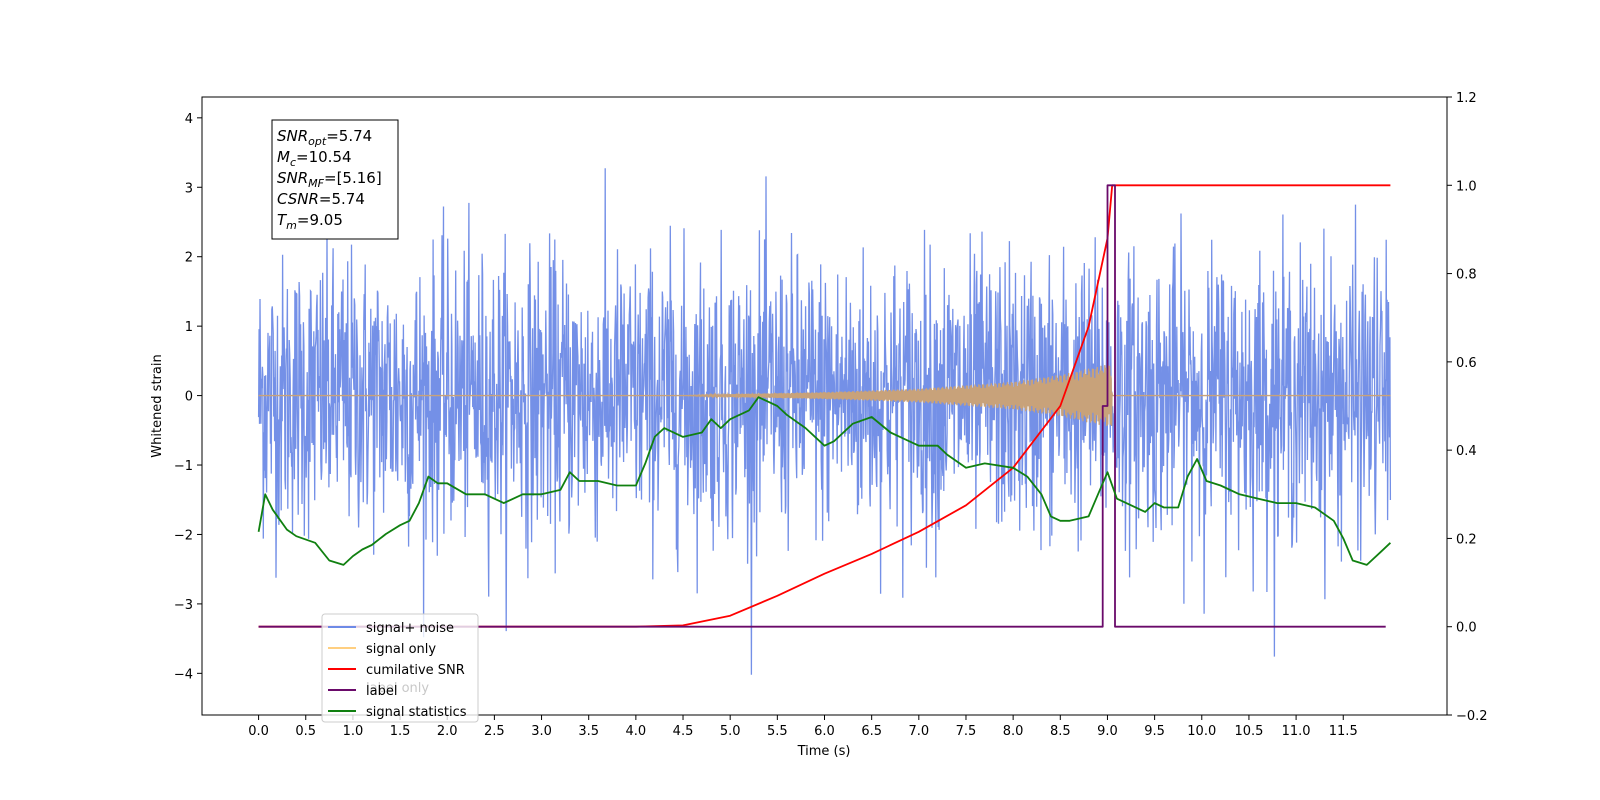 This screenshot has height=800, width=1600. I want to click on x-axis-label: Time (s), so click(824, 751).